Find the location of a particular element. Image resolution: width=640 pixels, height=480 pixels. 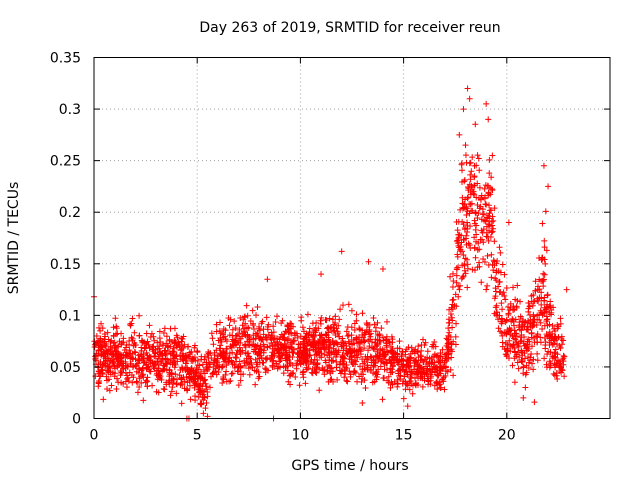

x-tick-label: 15 is located at coordinates (404, 436).